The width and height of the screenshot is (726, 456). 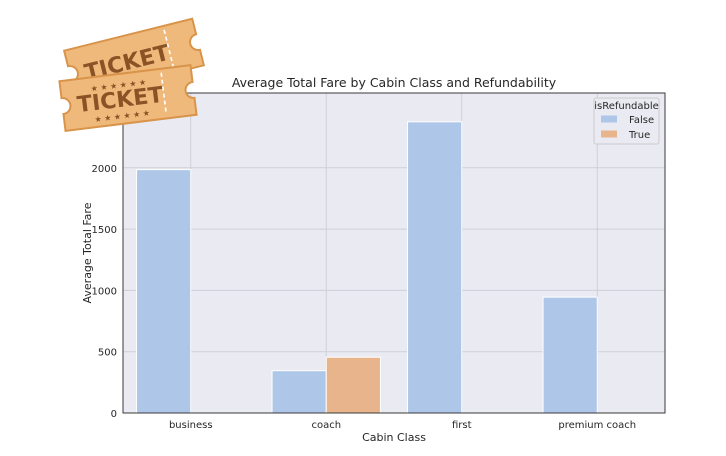 I want to click on y-tick-label: 1500, so click(x=104, y=230).